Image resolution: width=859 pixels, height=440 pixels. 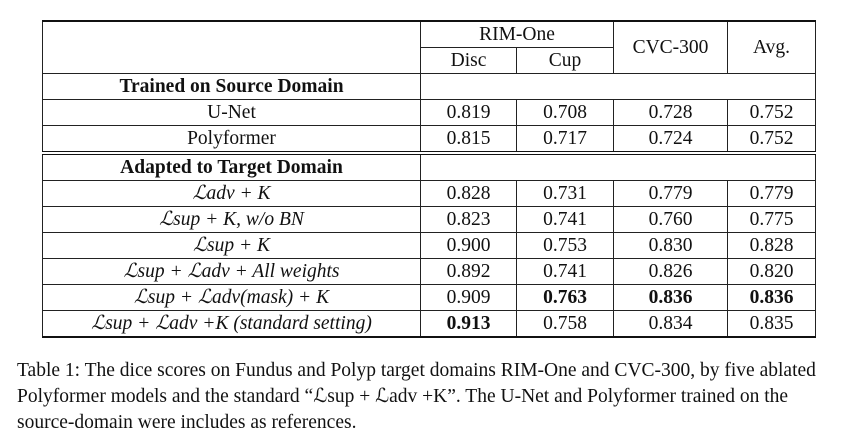 I want to click on avg-cell: 0.779, so click(x=771, y=193).